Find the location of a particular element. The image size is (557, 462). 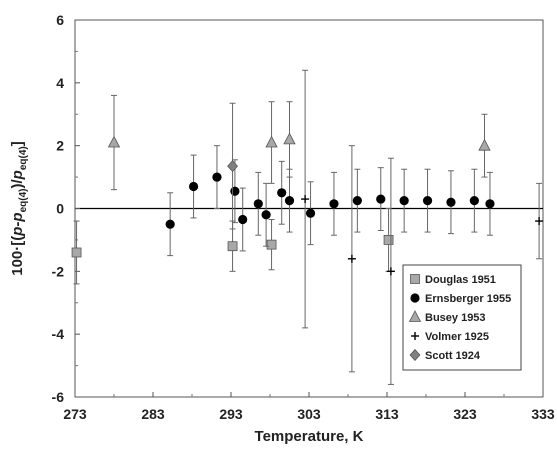

legend-label: Volmer 1925 is located at coordinates (457, 337).